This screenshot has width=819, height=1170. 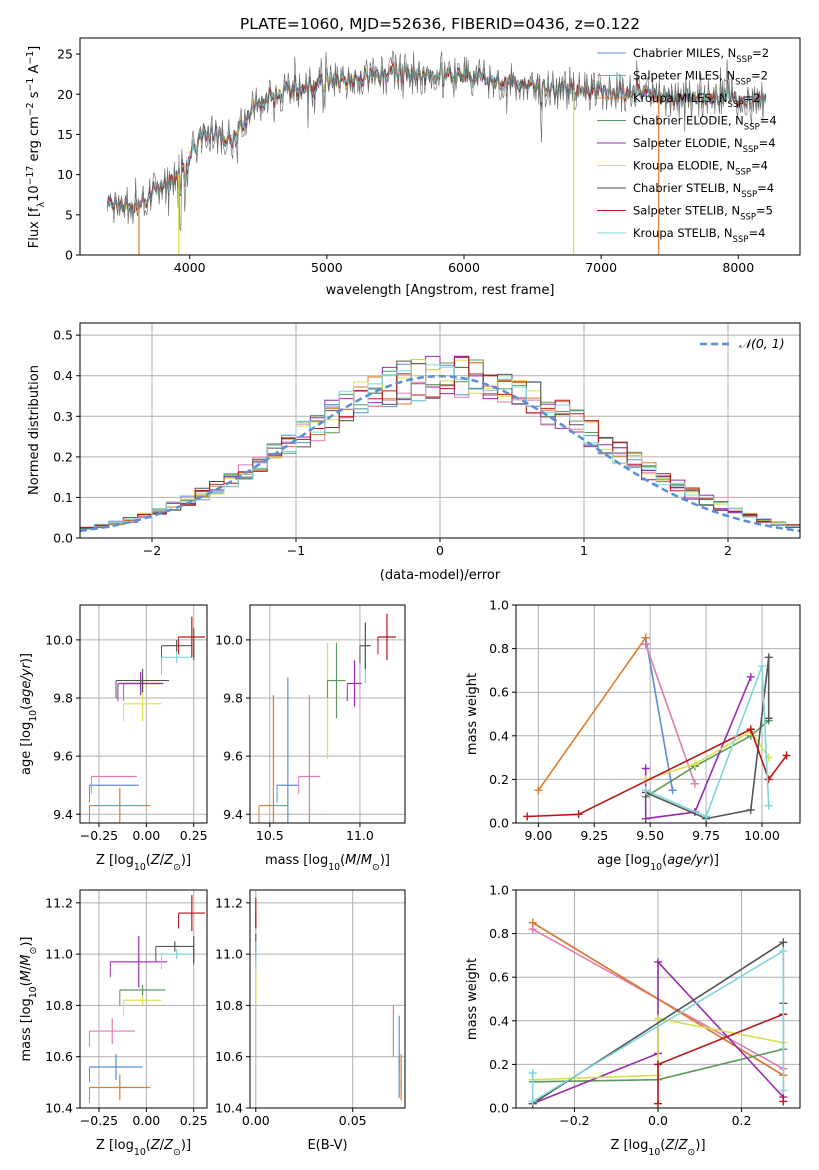 I want to click on weight_vs_Z-ytick-label: 0.4, so click(x=499, y=1020).